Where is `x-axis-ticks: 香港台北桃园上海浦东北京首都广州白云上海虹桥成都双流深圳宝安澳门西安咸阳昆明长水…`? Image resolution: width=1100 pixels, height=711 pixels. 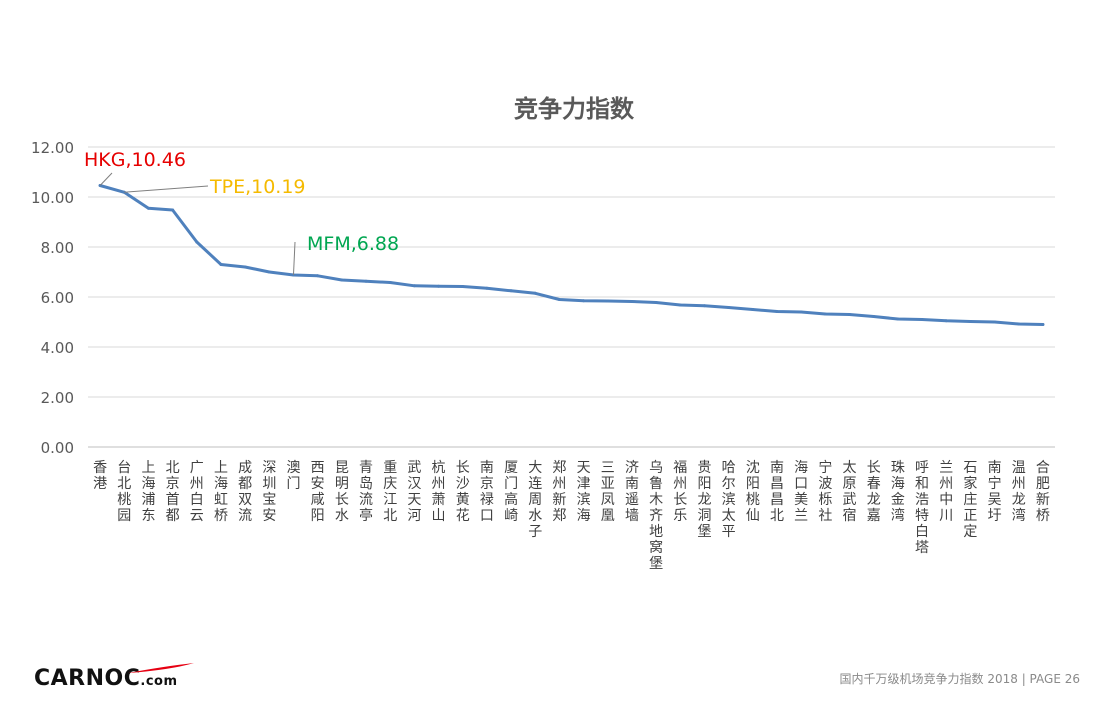
x-axis-ticks: 香港台北桃园上海浦东北京首都广州白云上海虹桥成都双流深圳宝安澳门西安咸阳昆明长水… is located at coordinates (571, 515).